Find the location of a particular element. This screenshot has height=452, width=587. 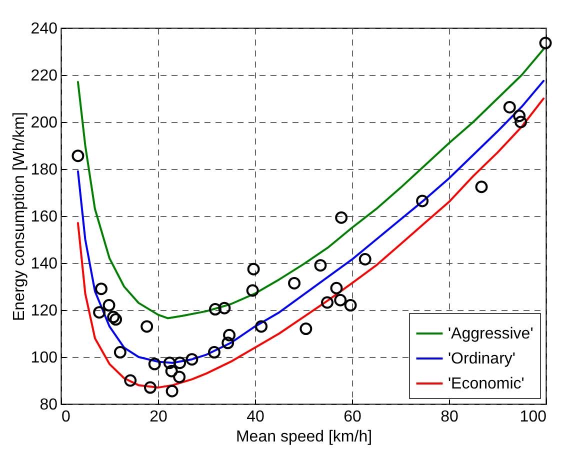

x-tick-label: 60 is located at coordinates (353, 417).